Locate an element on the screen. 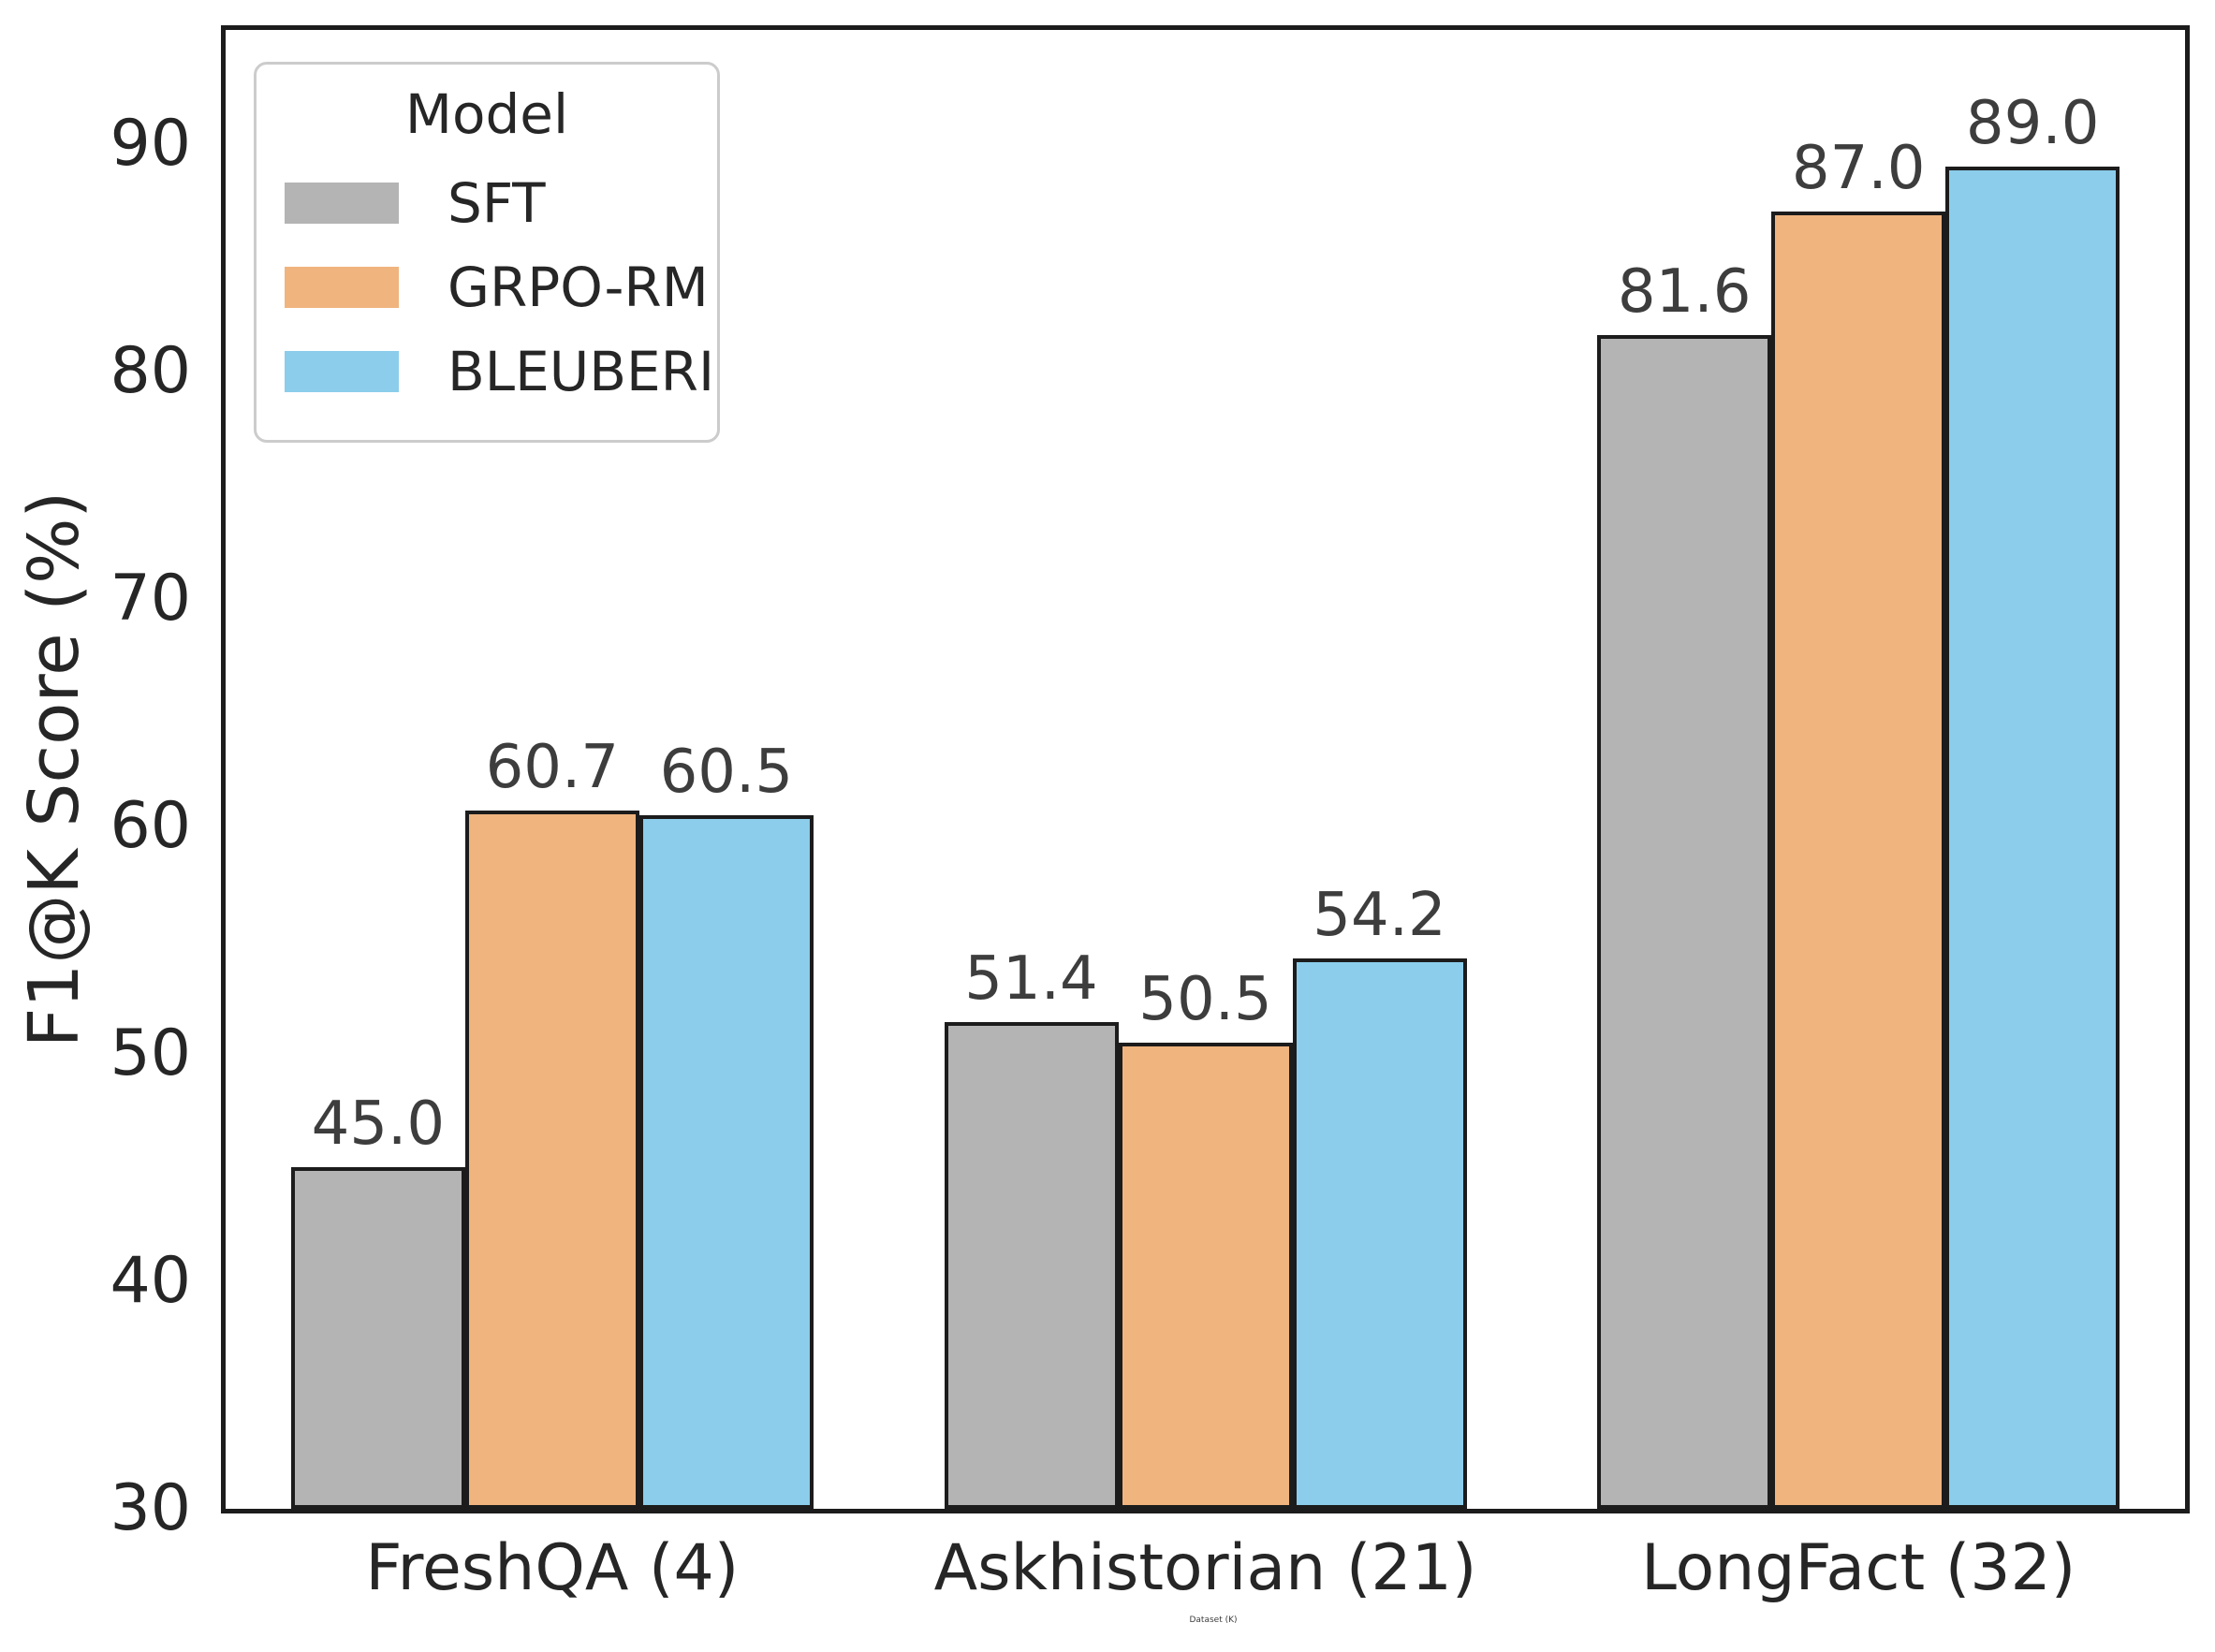  bar-BLEUBERI-LongFact (32) is located at coordinates (2032, 837).